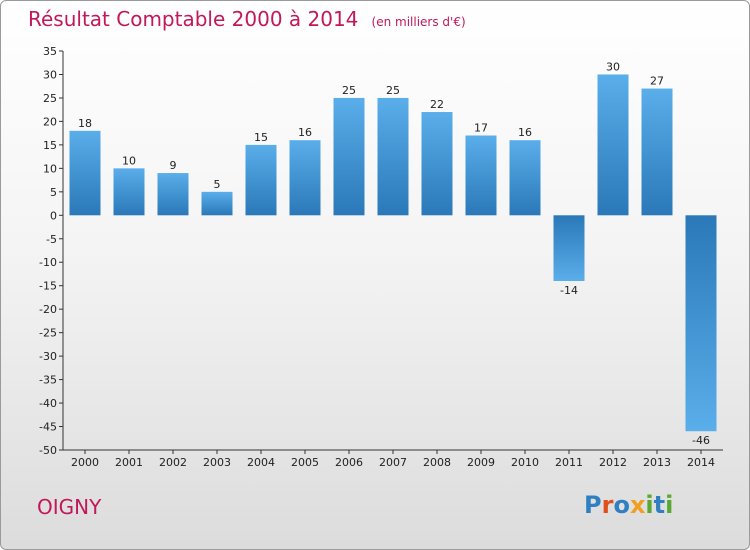  I want to click on bar-2008, so click(437, 164).